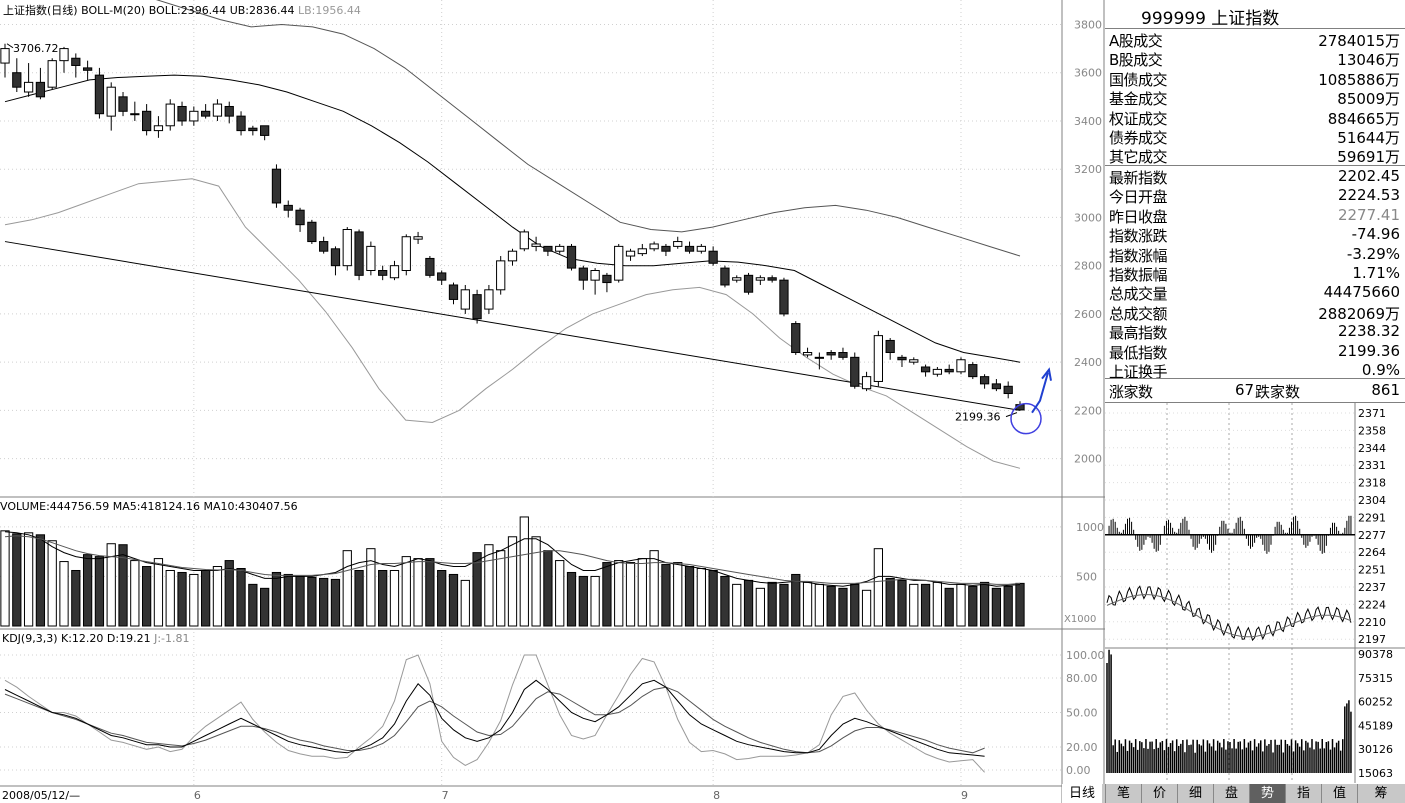 The image size is (1405, 803). What do you see at coordinates (978, 417) in the screenshot?
I see `low-price-label: 2199.36` at bounding box center [978, 417].